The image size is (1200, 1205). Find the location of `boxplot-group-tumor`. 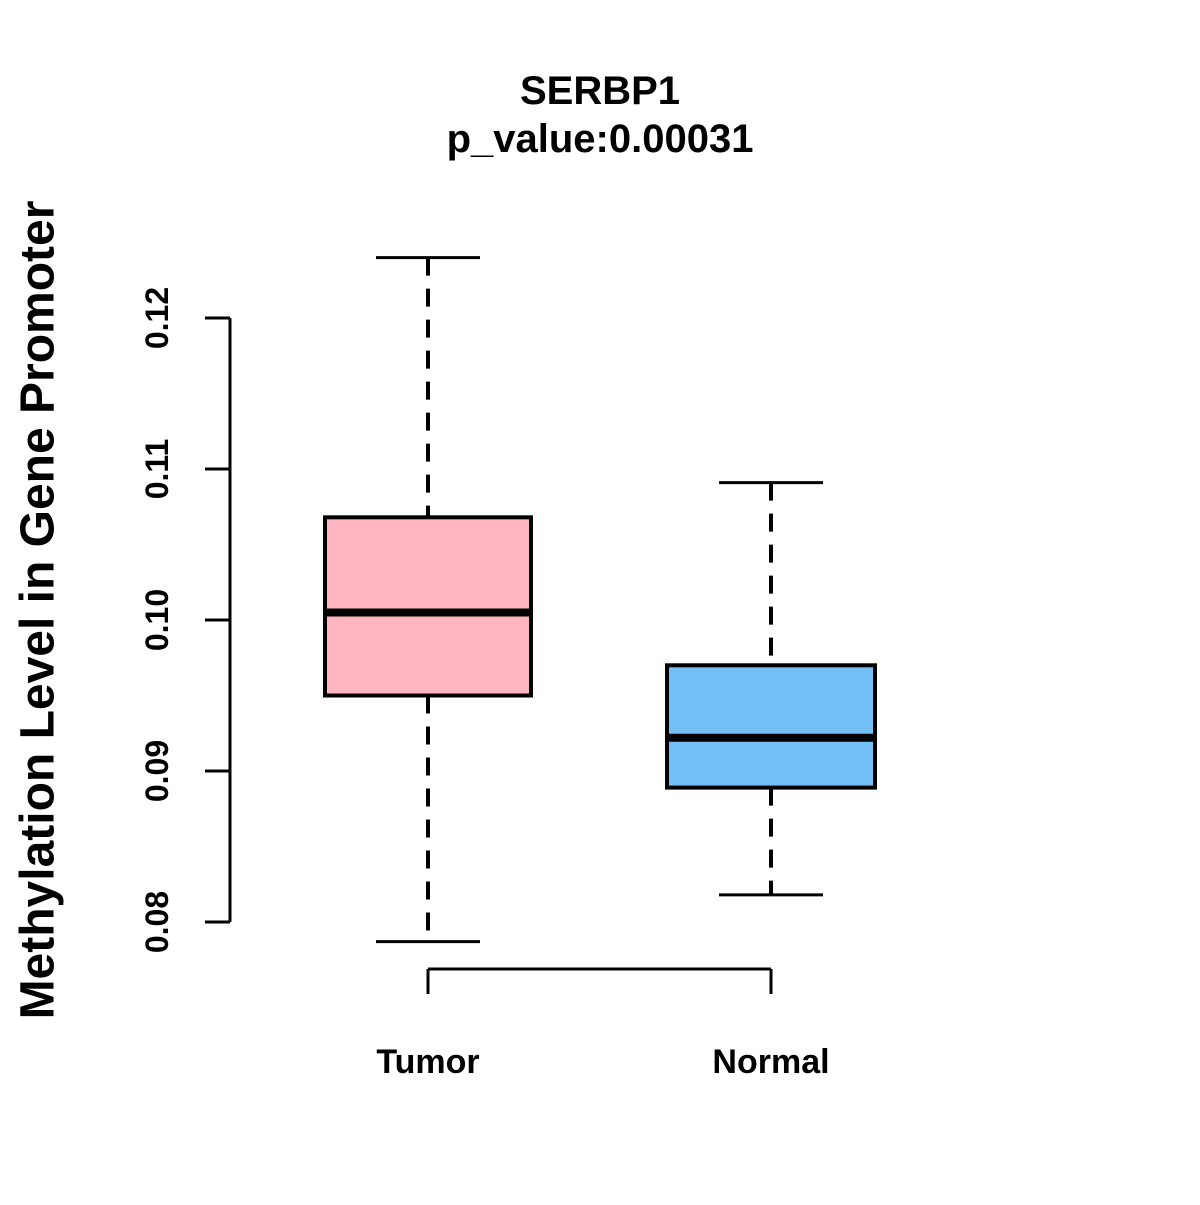

boxplot-group-tumor is located at coordinates (428, 600).